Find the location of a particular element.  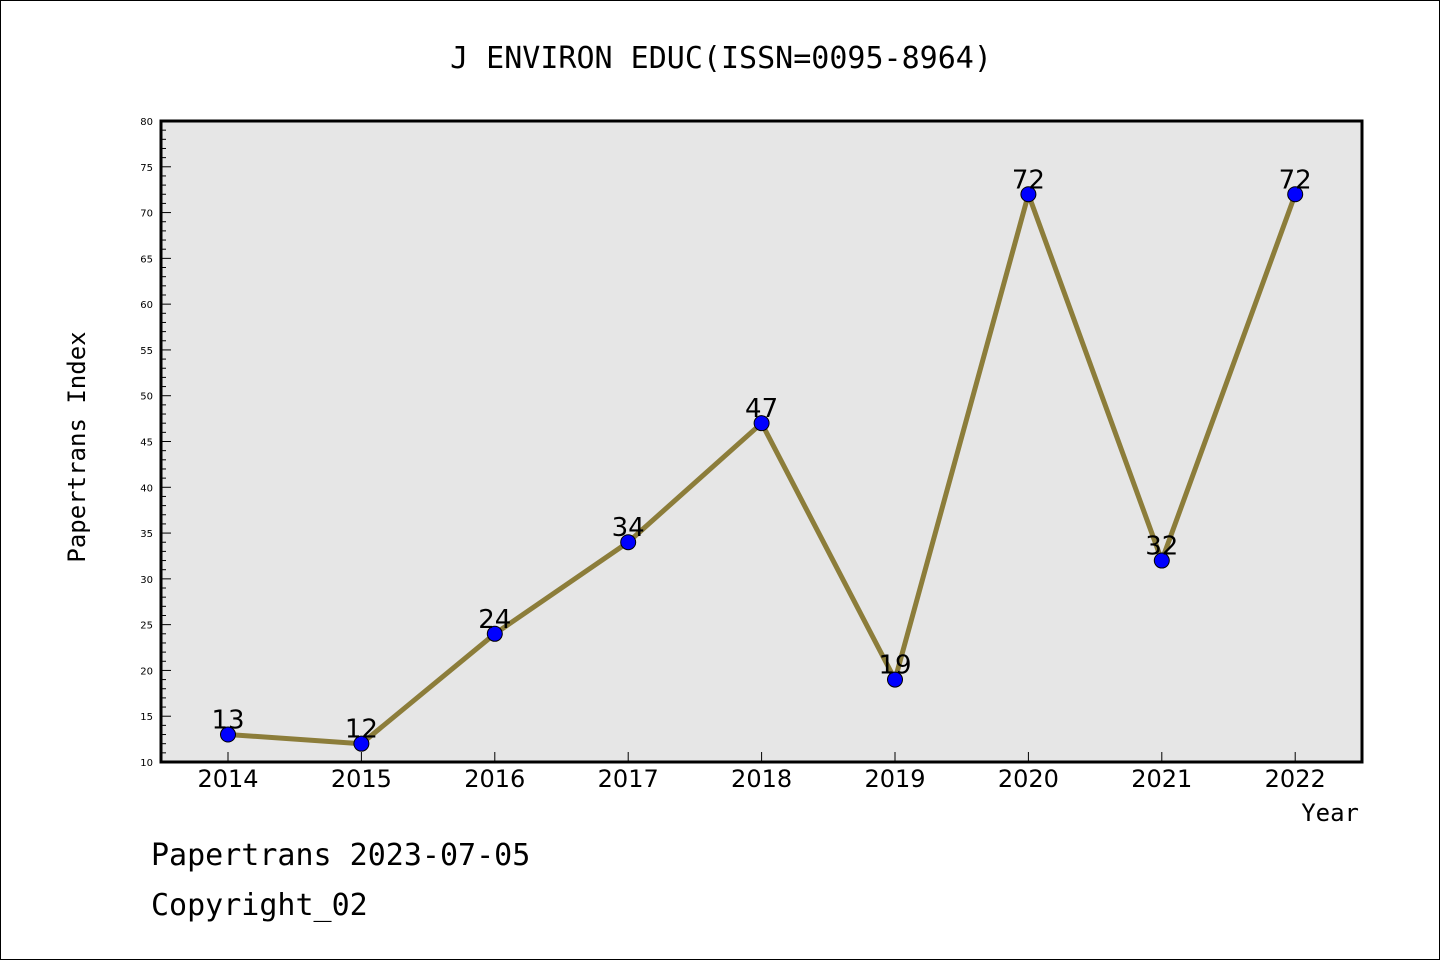

x-tick-label: 2015 is located at coordinates (361, 779).